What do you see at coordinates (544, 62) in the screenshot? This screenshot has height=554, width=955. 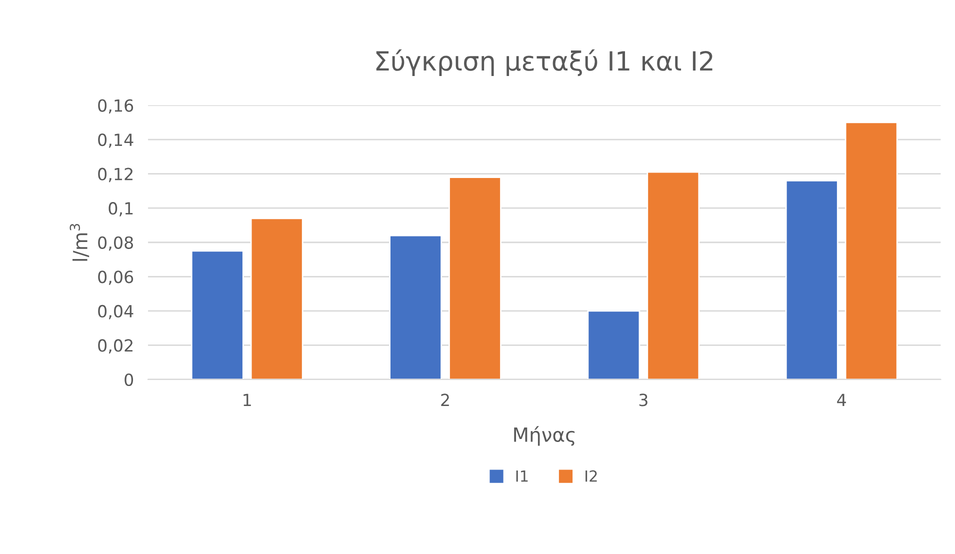 I see `chart-title: Σύγκριση μεταξύ I1 και I2` at bounding box center [544, 62].